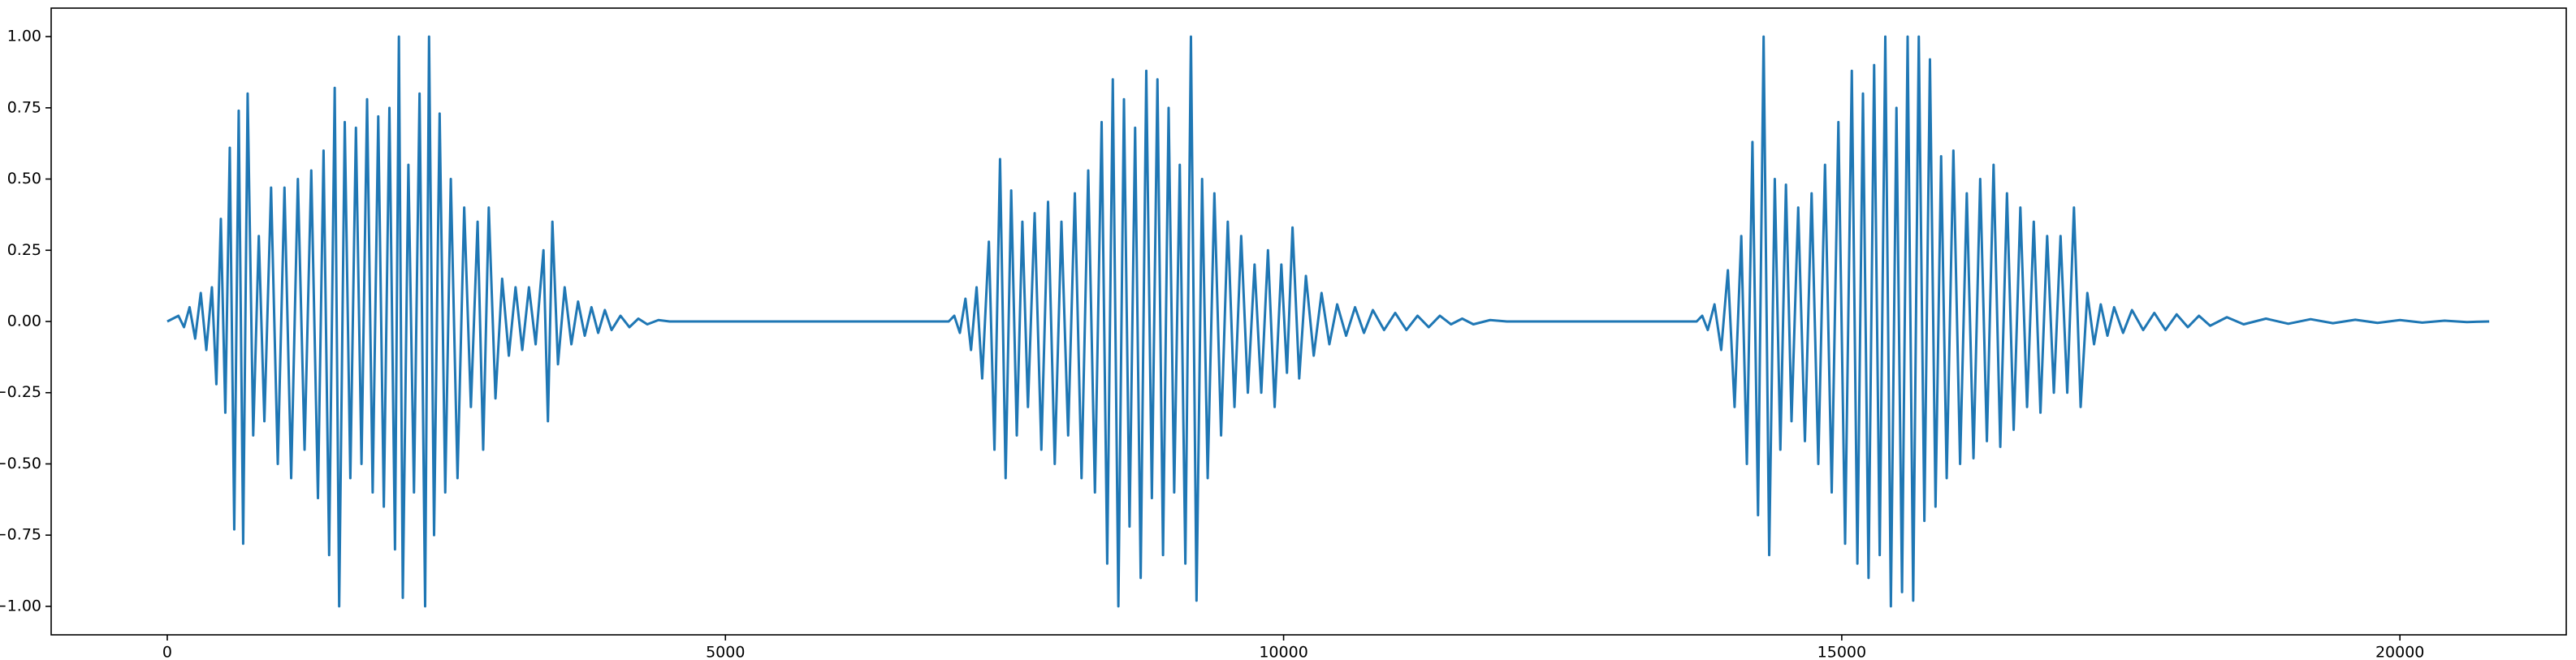 The width and height of the screenshot is (2576, 660). I want to click on x-tick-label: 0, so click(167, 652).